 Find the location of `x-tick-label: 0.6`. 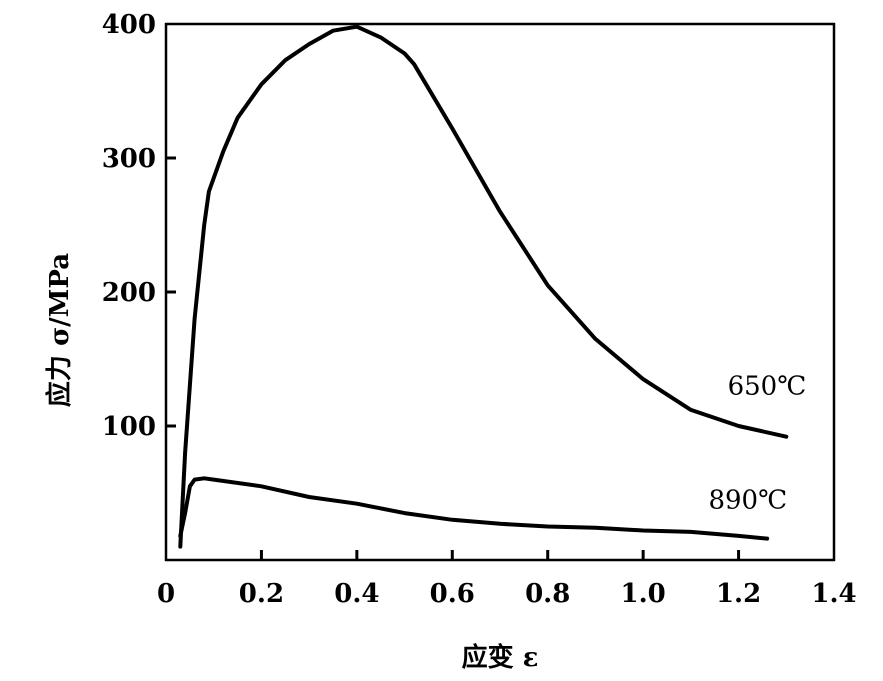

x-tick-label: 0.6 is located at coordinates (452, 594).